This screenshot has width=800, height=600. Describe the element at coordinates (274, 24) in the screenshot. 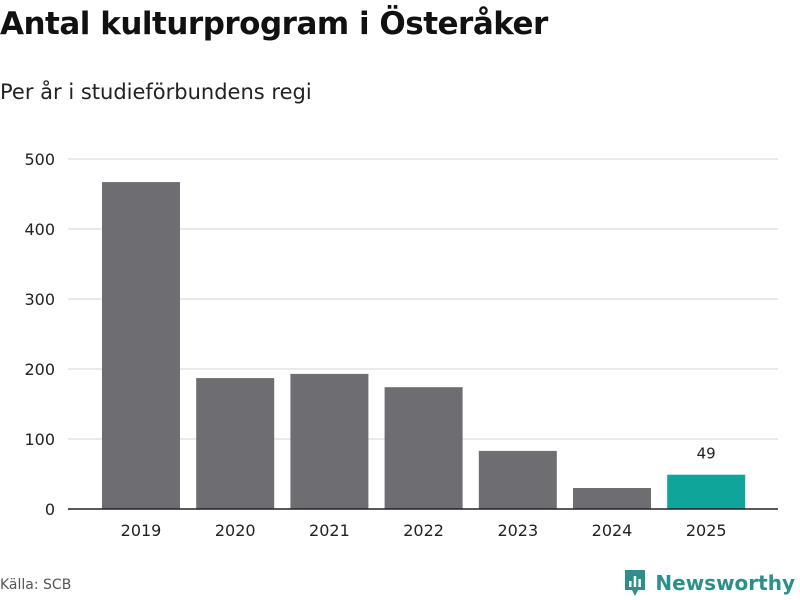

I see `chart-title: Antal kulturprogram i Österåker` at that location.